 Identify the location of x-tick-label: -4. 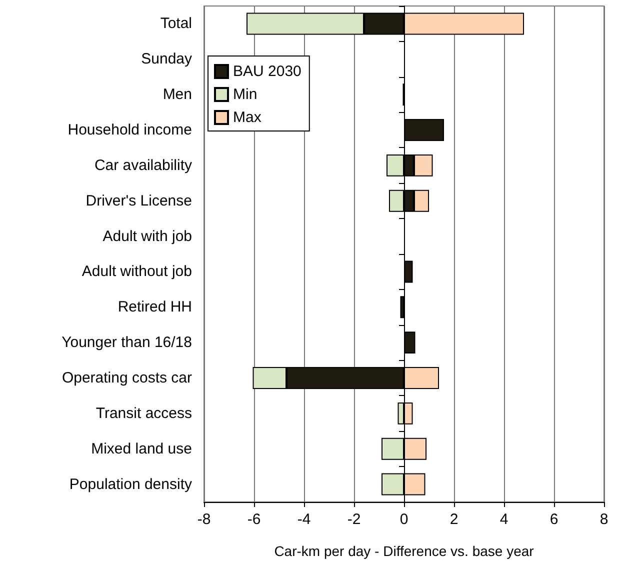
(304, 519).